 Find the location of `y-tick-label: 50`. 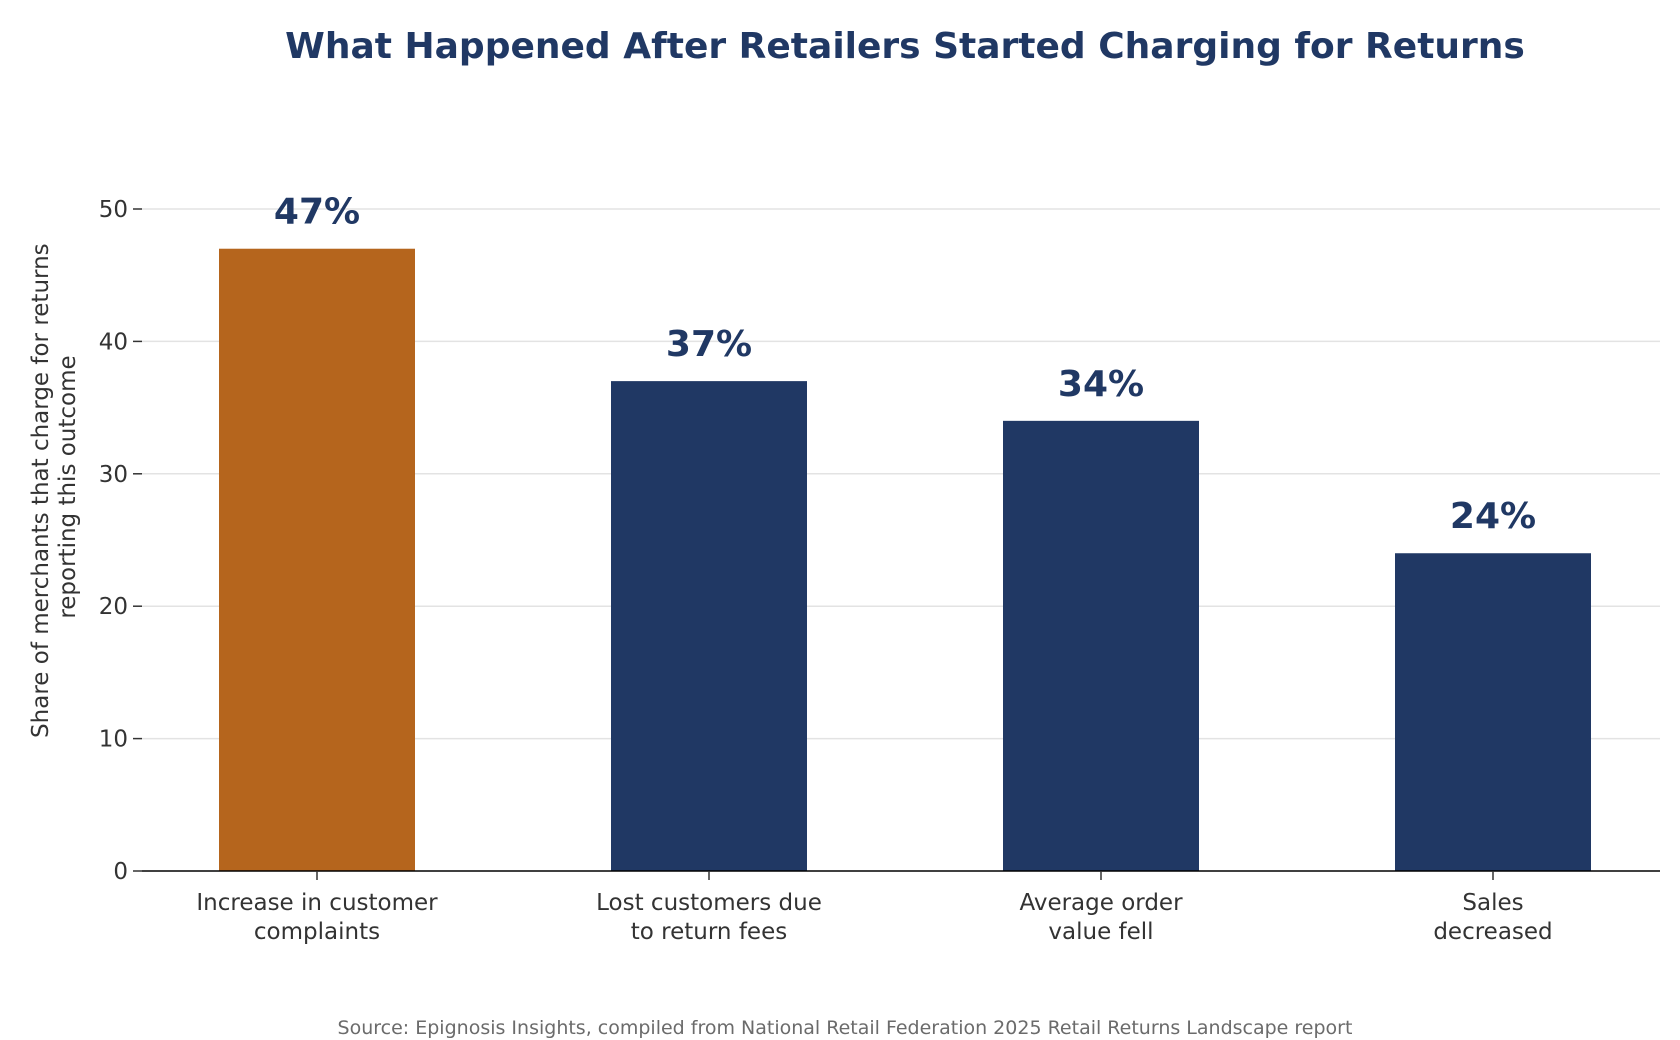

y-tick-label: 50 is located at coordinates (113, 210).